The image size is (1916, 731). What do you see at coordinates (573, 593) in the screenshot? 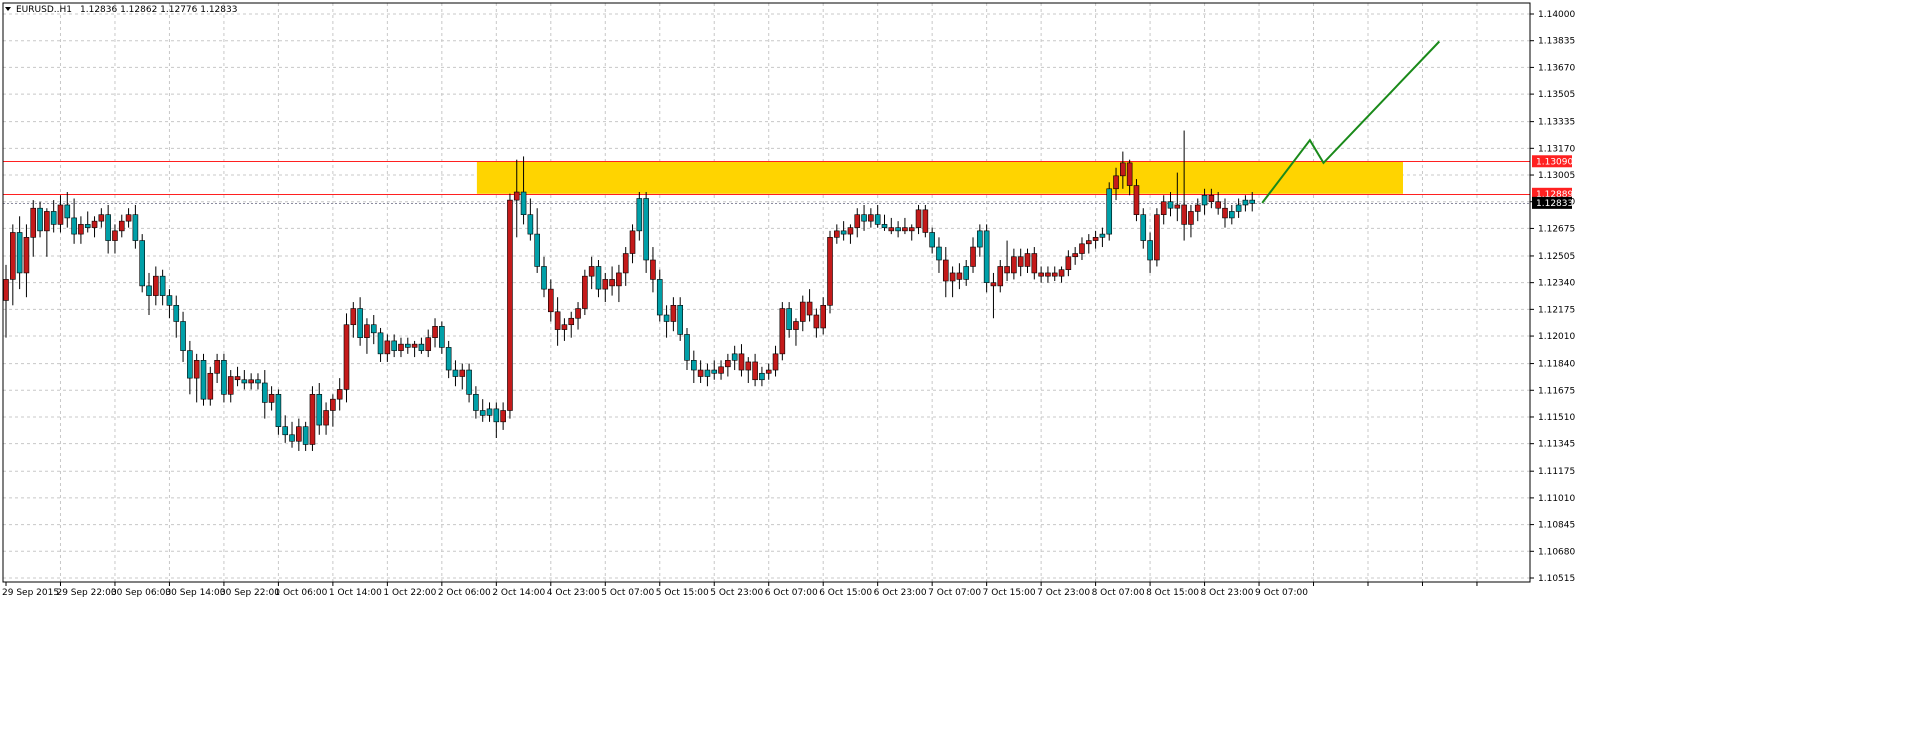
I see `x-tick-label: 4 Oct 23:00` at bounding box center [573, 593].